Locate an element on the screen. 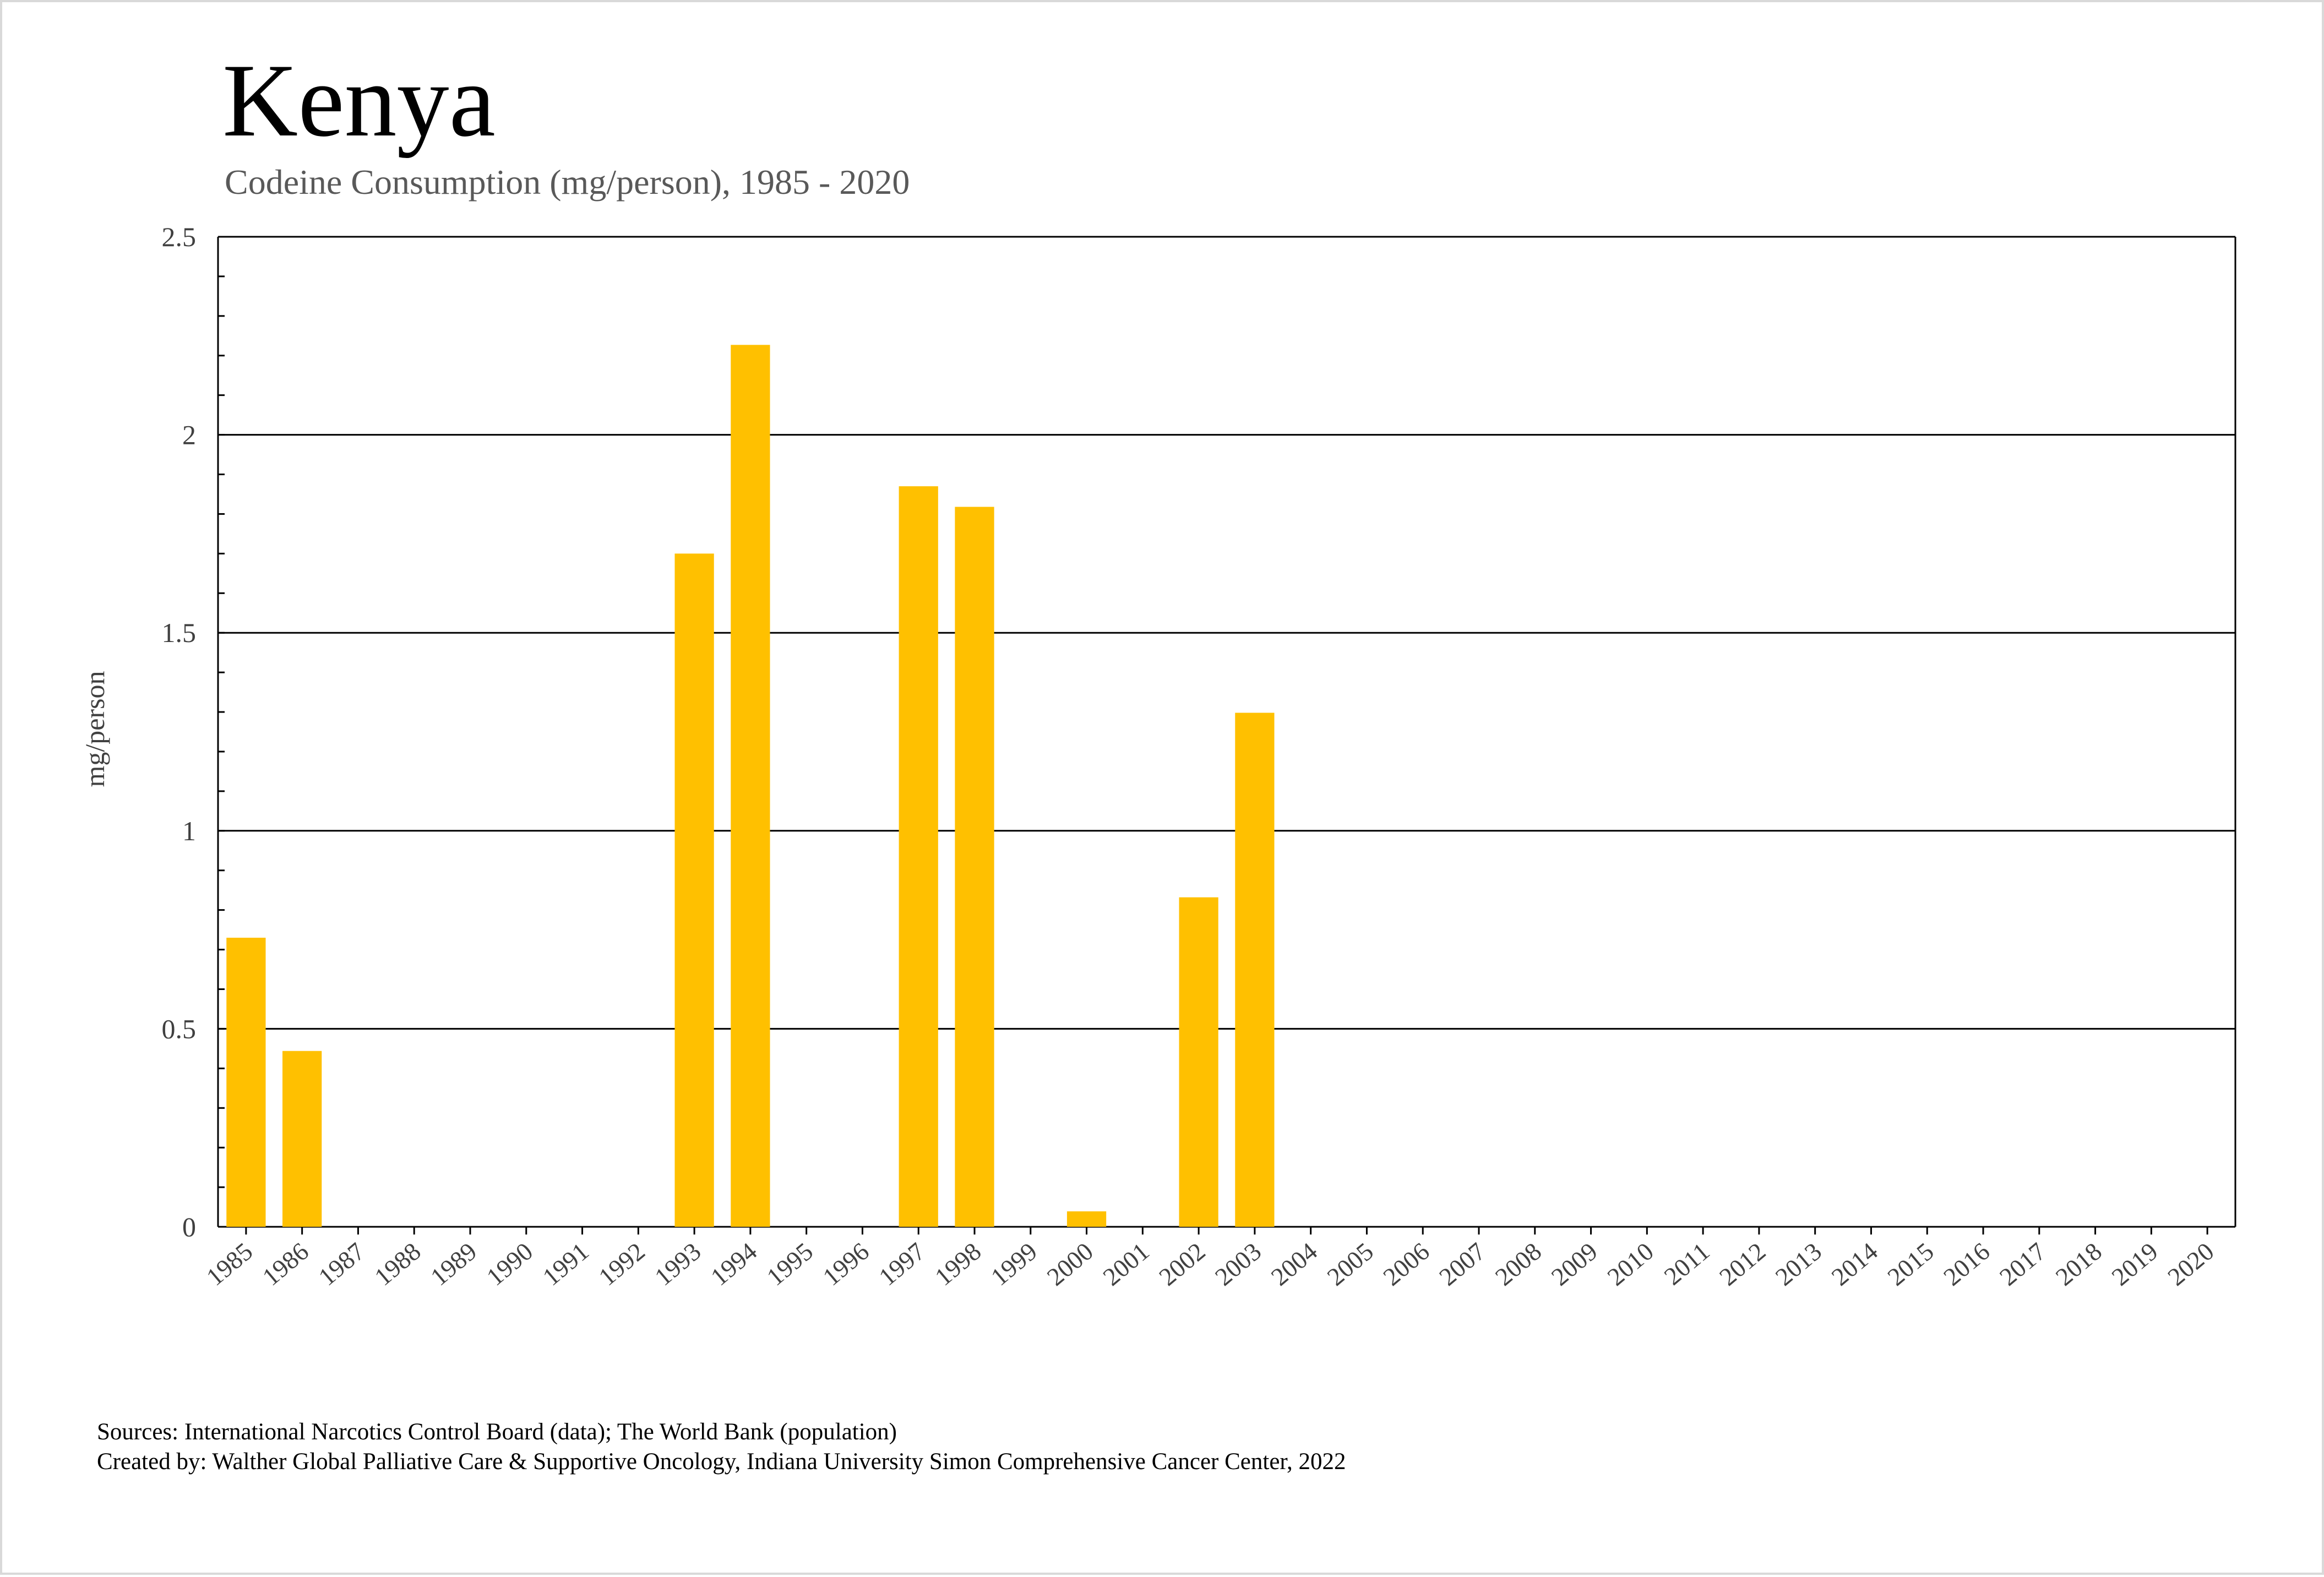  x-tick-label: 2017 is located at coordinates (2023, 1264).